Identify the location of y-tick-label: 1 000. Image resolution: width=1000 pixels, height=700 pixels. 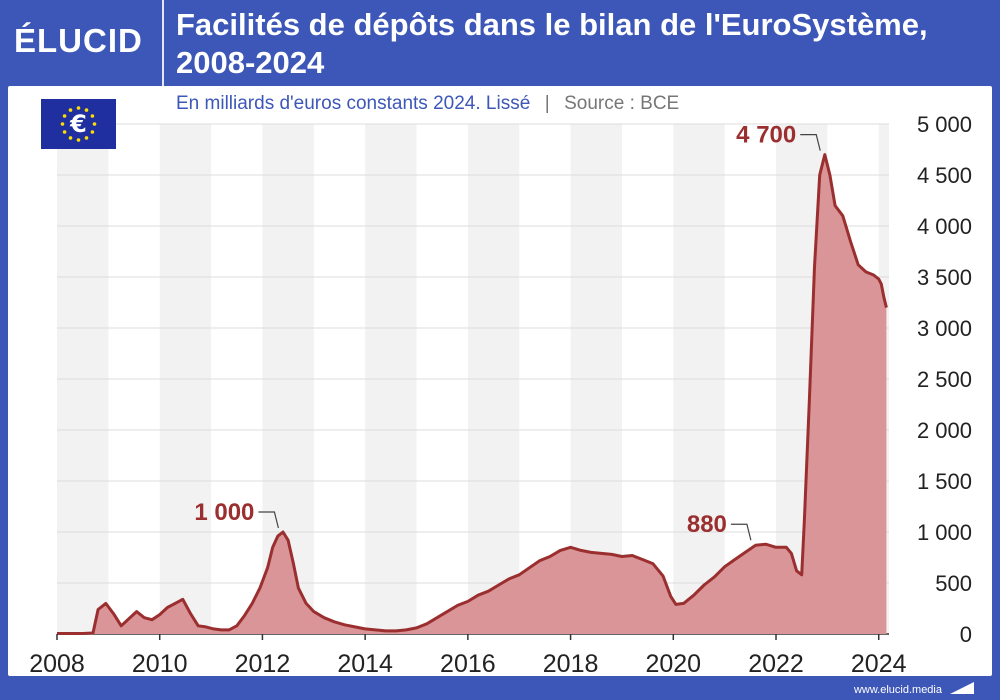
(944, 532).